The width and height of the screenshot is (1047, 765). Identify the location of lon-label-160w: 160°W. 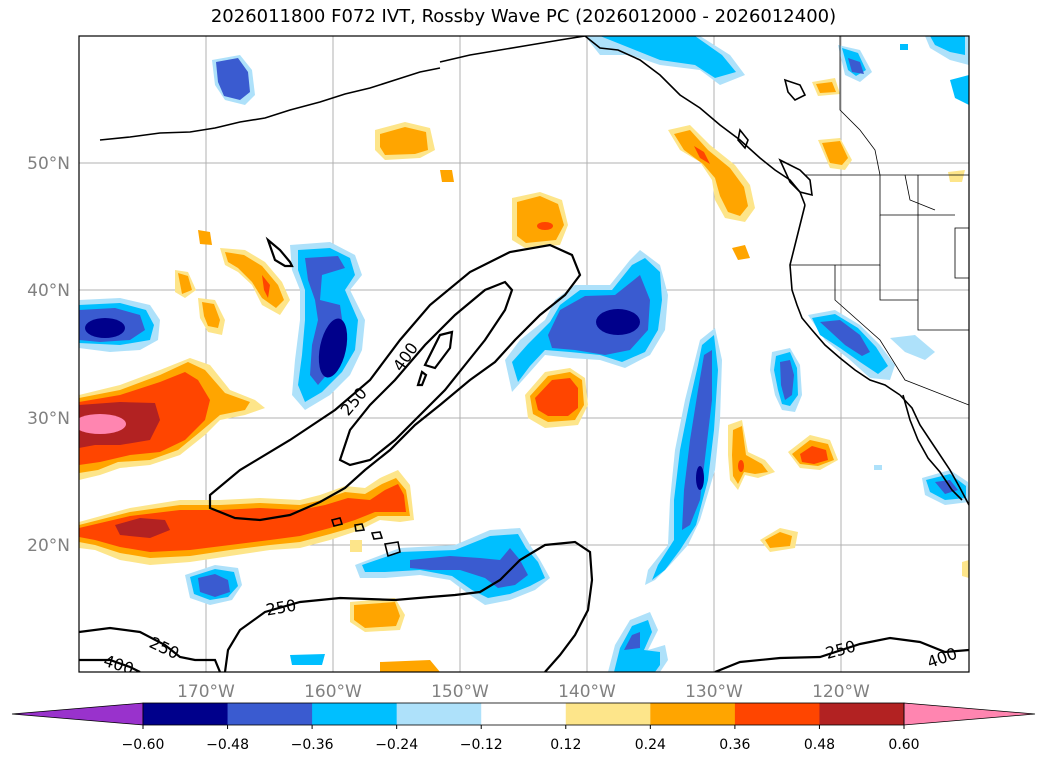
(333, 692).